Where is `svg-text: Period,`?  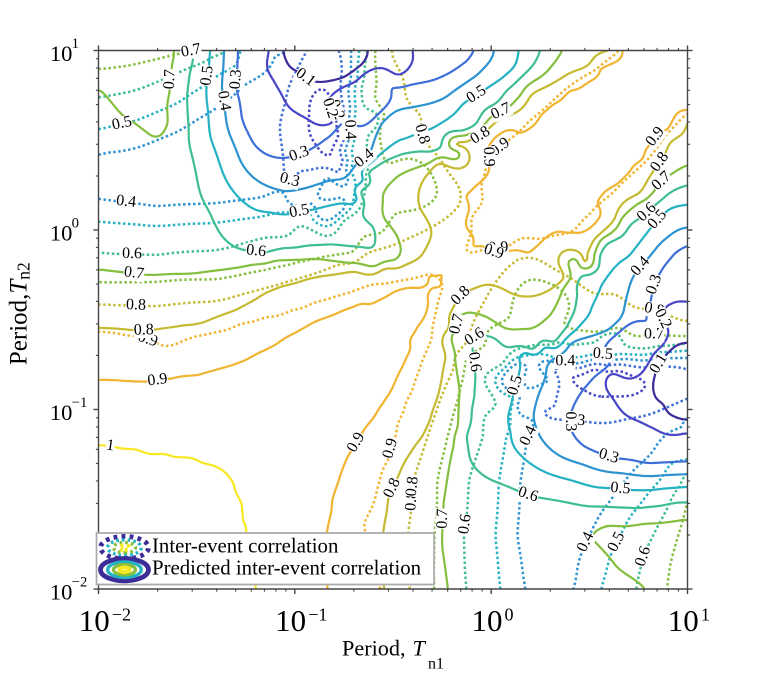 svg-text: Period, is located at coordinates (374, 647).